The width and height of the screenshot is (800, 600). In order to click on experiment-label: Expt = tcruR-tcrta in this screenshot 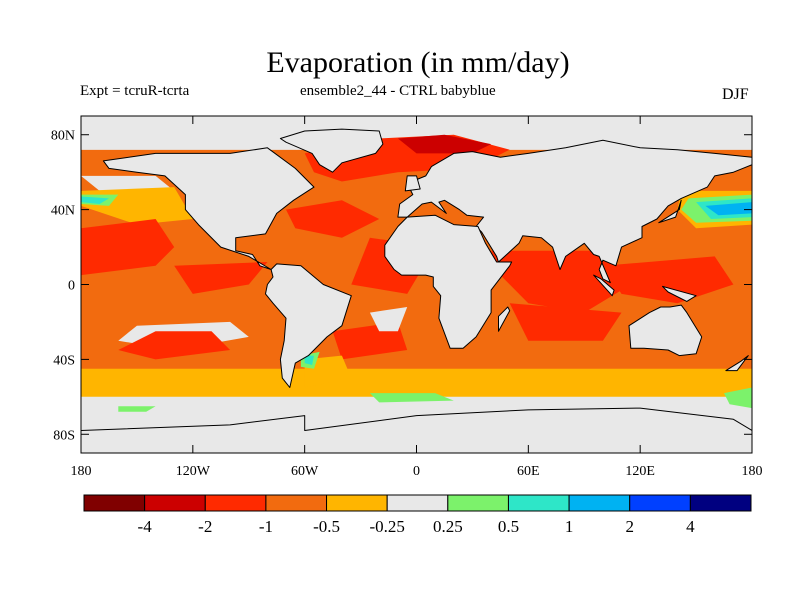, I will do `click(135, 91)`.